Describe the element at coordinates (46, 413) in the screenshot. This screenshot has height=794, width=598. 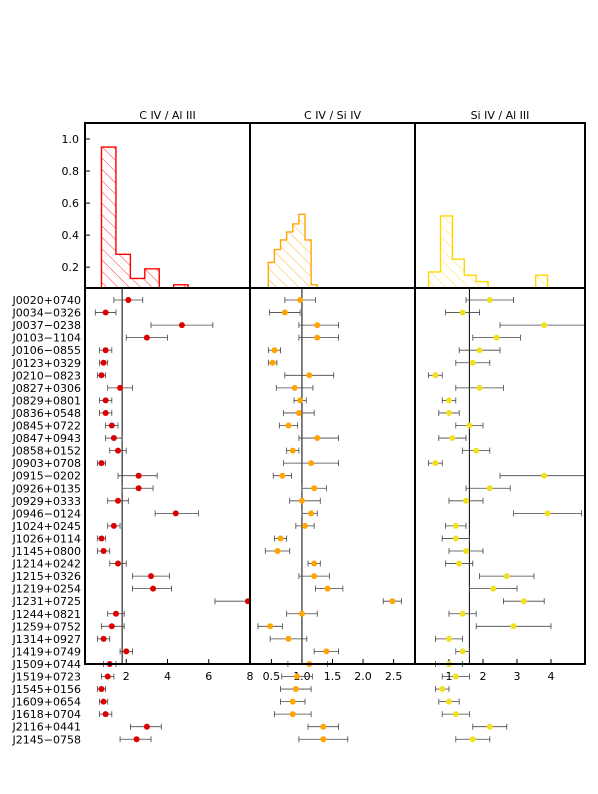
I see `object-label: J0836+0548` at that location.